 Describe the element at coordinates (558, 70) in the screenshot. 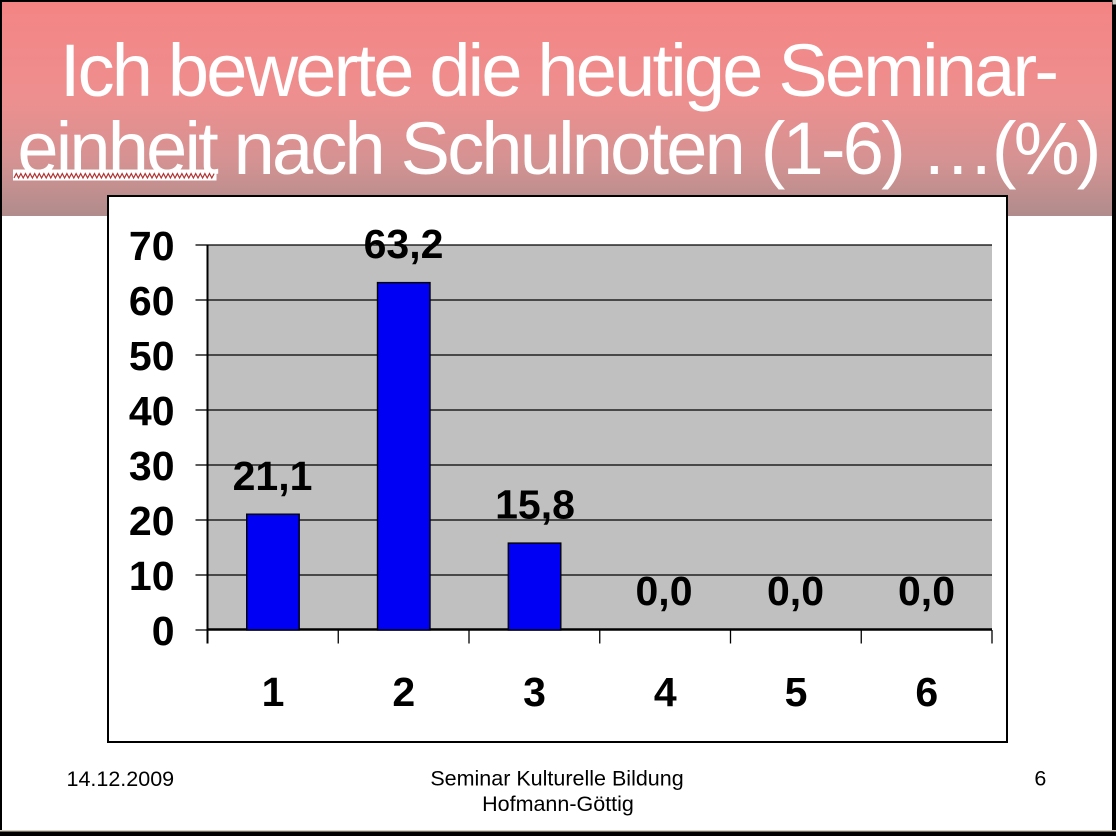

I see `svg-text:Ich bewerte die heutige Semina: Ich bewerte die heutige Seminar-` at that location.